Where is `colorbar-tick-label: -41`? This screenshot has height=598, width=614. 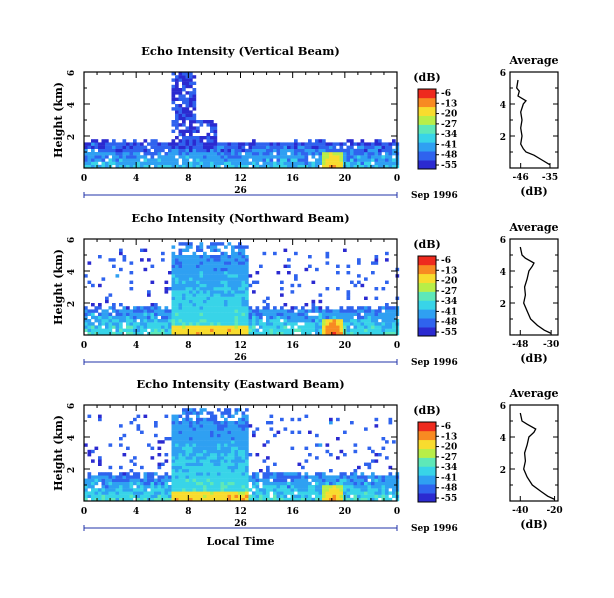 colorbar-tick-label: -41 is located at coordinates (449, 145).